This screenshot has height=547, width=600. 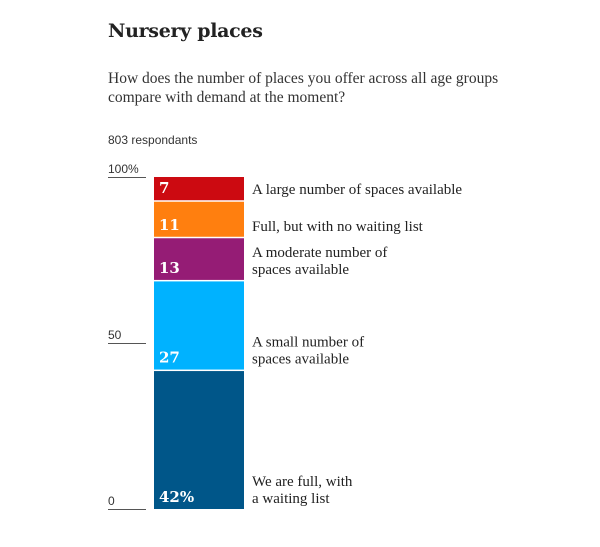 What do you see at coordinates (185, 31) in the screenshot?
I see `chart-title: Nursery places` at bounding box center [185, 31].